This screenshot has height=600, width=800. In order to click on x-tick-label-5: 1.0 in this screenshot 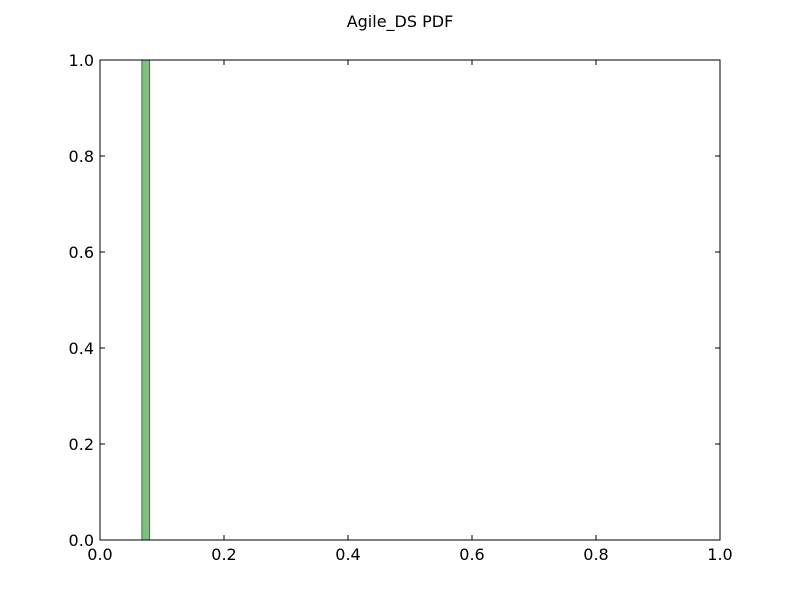, I will do `click(719, 554)`.